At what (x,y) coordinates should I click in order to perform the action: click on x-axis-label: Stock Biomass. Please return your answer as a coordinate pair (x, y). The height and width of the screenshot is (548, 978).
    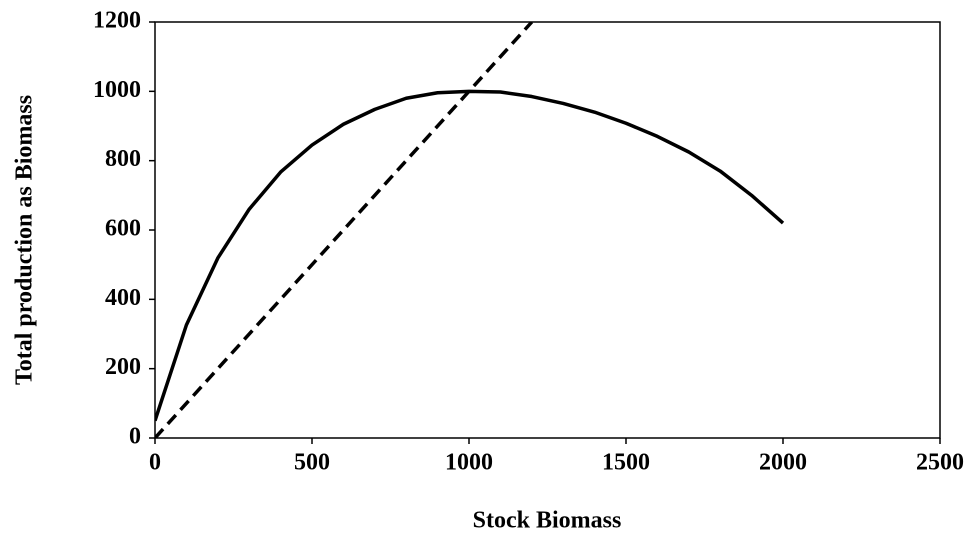
    Looking at the image, I should click on (547, 521).